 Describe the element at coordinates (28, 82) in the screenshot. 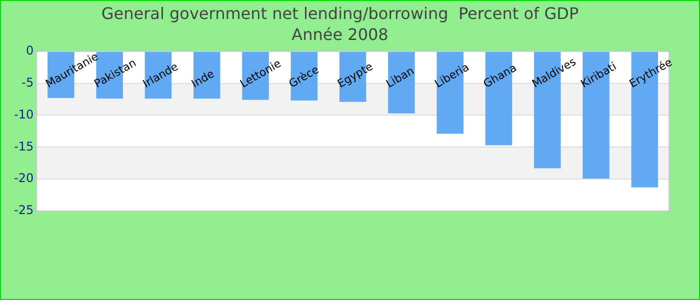

I see `y-tick-label: -5` at that location.